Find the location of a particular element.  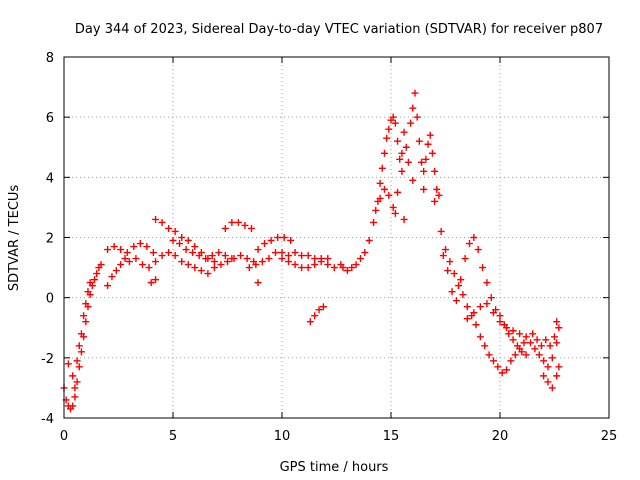

y-tick-label: 6 is located at coordinates (50, 118).